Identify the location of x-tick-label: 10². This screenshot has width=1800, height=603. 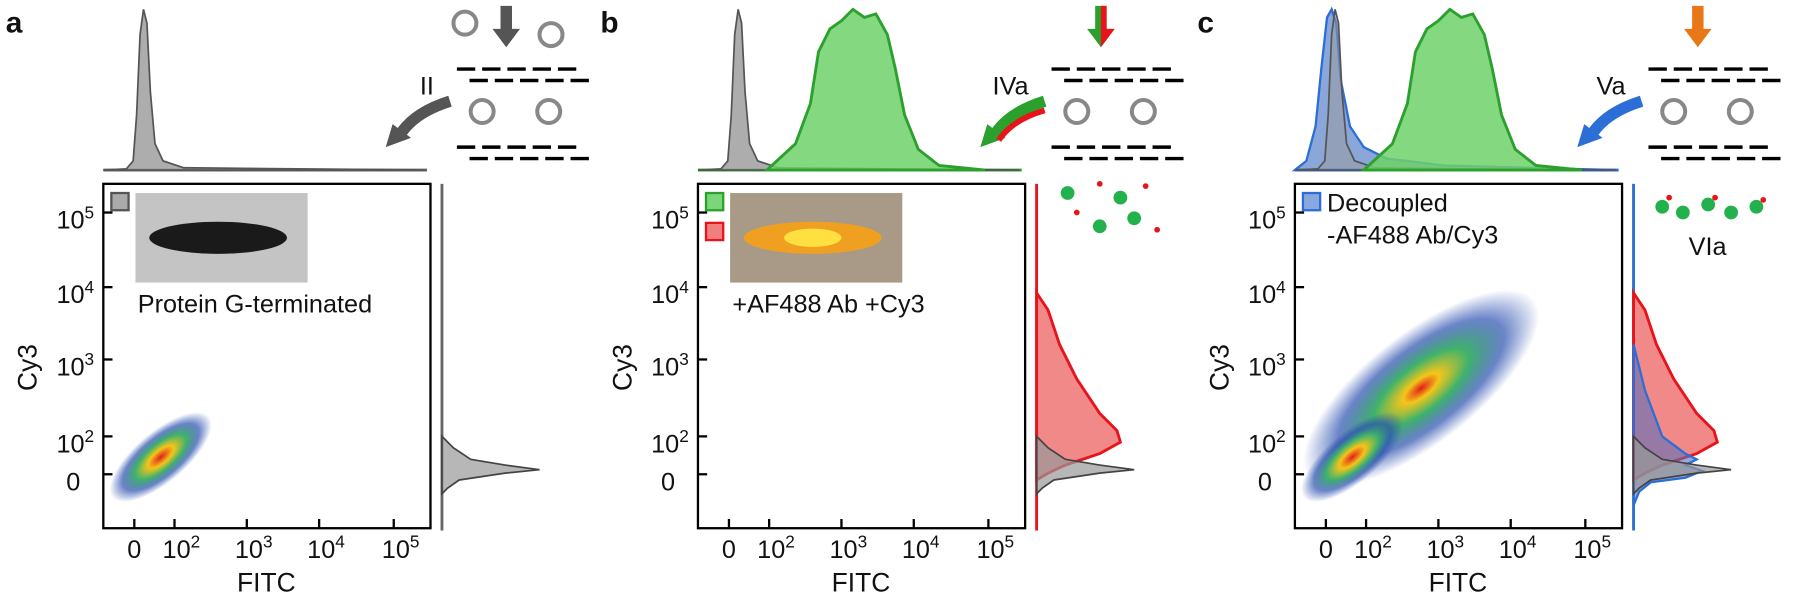
(776, 548).